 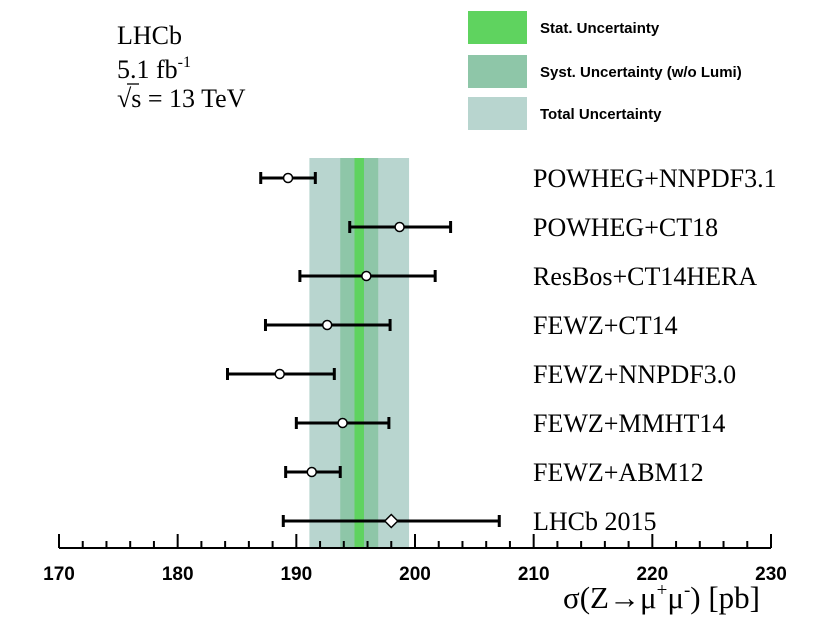 What do you see at coordinates (618, 472) in the screenshot?
I see `prediction-label: FEWZ+ABM12` at bounding box center [618, 472].